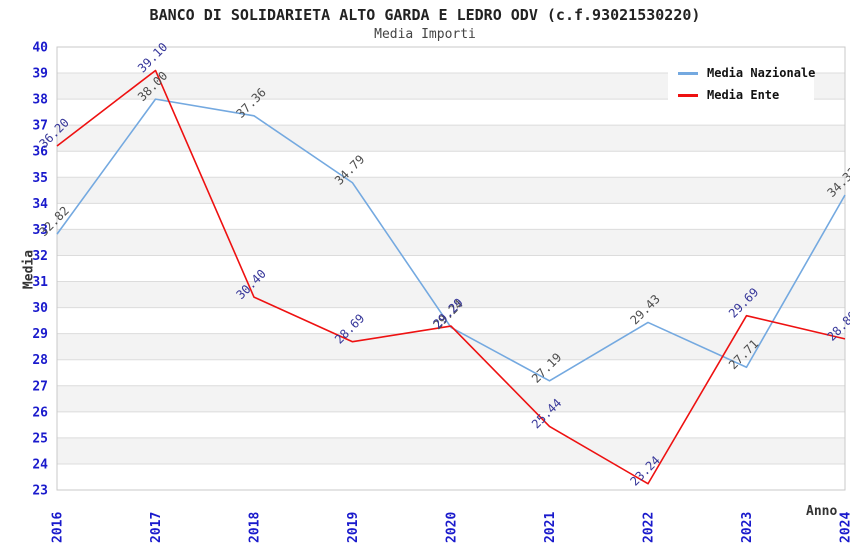 This screenshot has width=850, height=550. Describe the element at coordinates (40, 230) in the screenshot. I see `y-tick-label: 33` at that location.